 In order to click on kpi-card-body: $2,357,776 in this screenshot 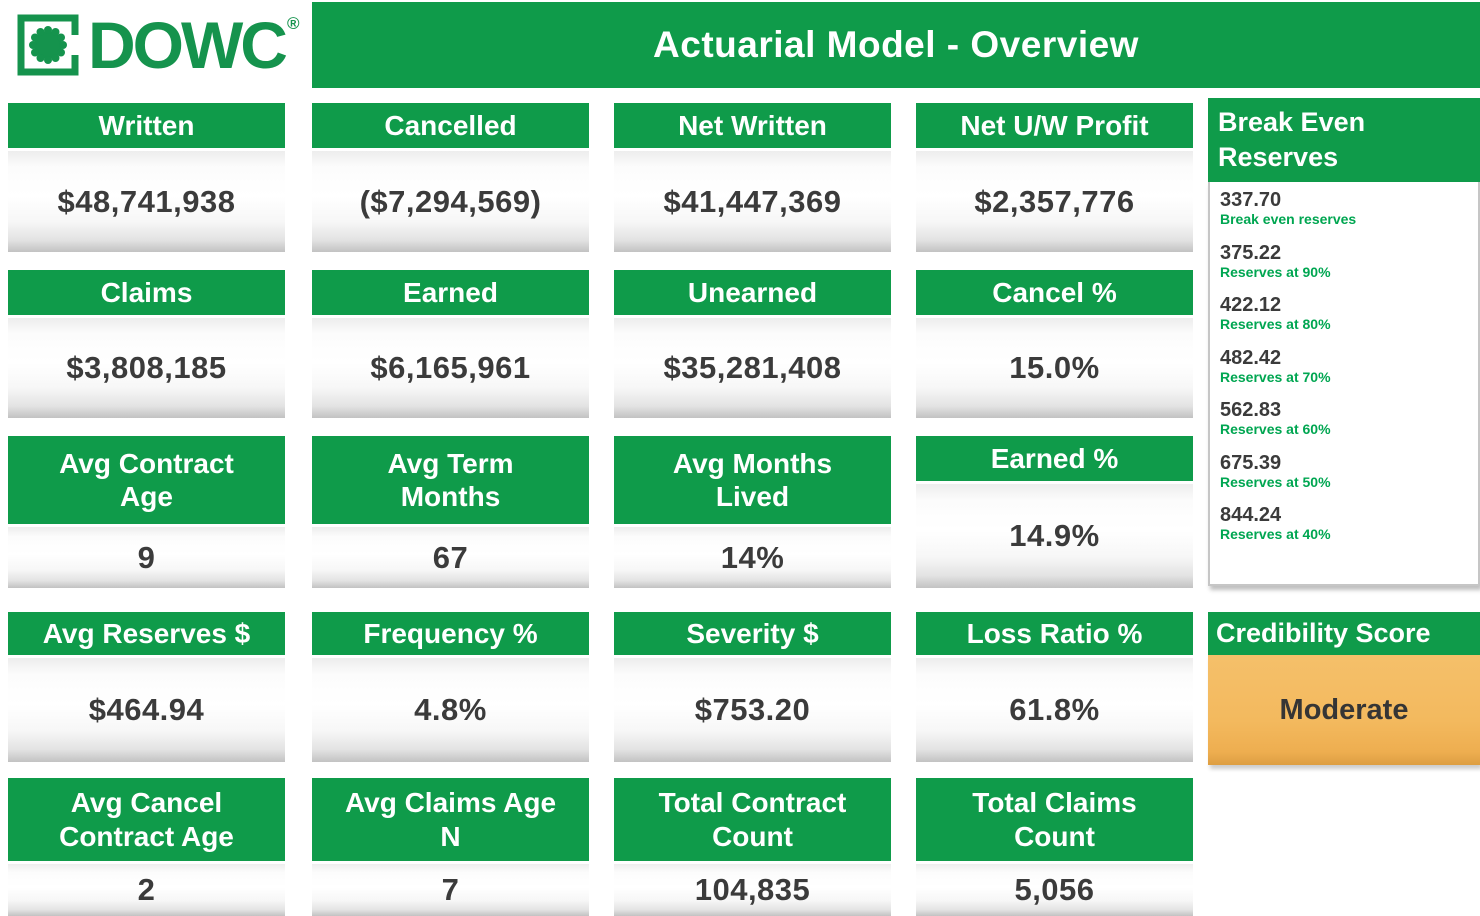, I will do `click(1054, 200)`.